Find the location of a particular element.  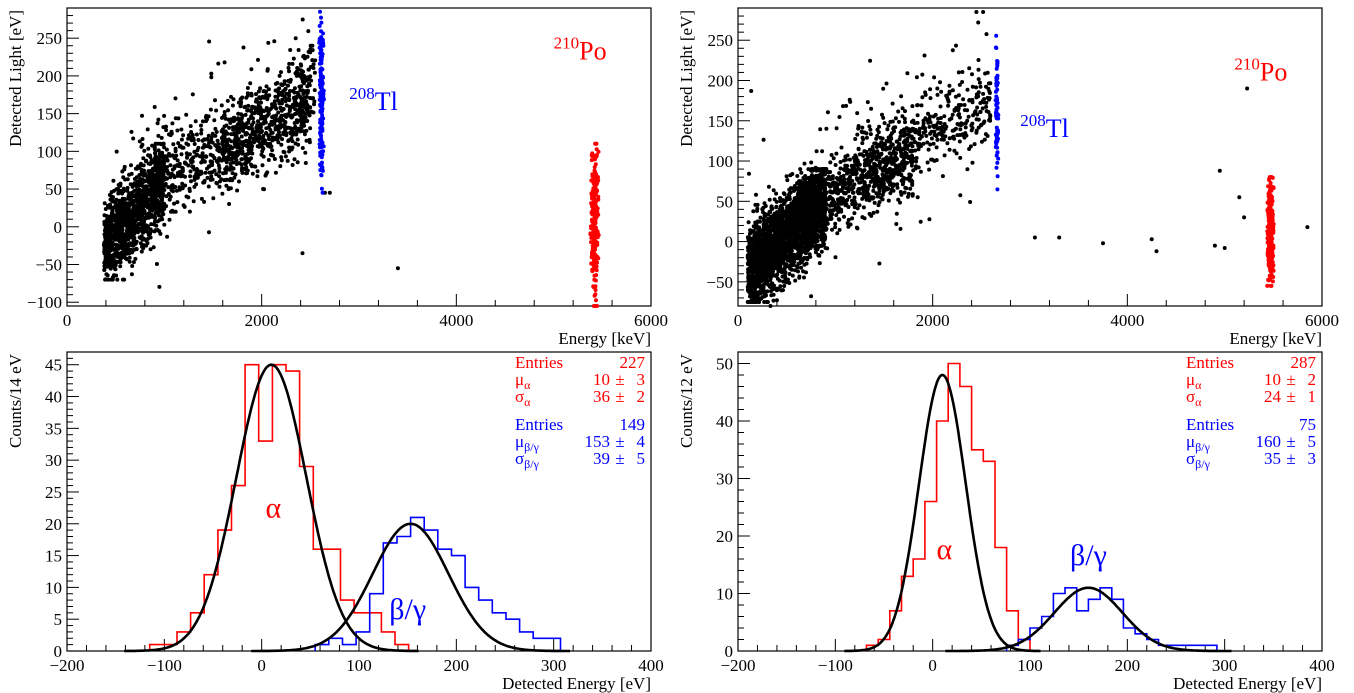

y-tick-label: 150 is located at coordinates (50, 114).